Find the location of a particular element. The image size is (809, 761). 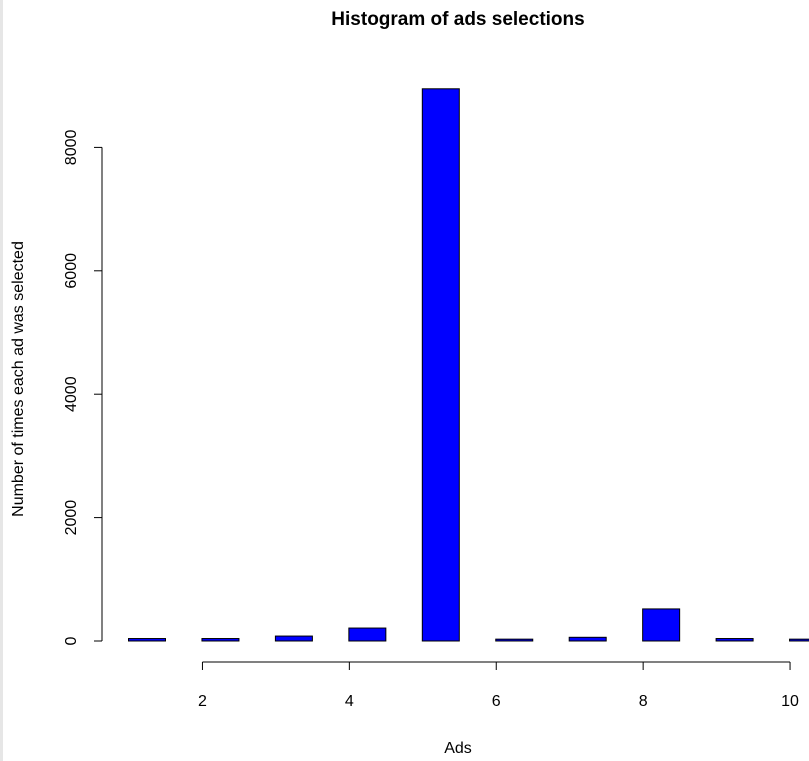

y-tick-label: 6000 is located at coordinates (71, 271).